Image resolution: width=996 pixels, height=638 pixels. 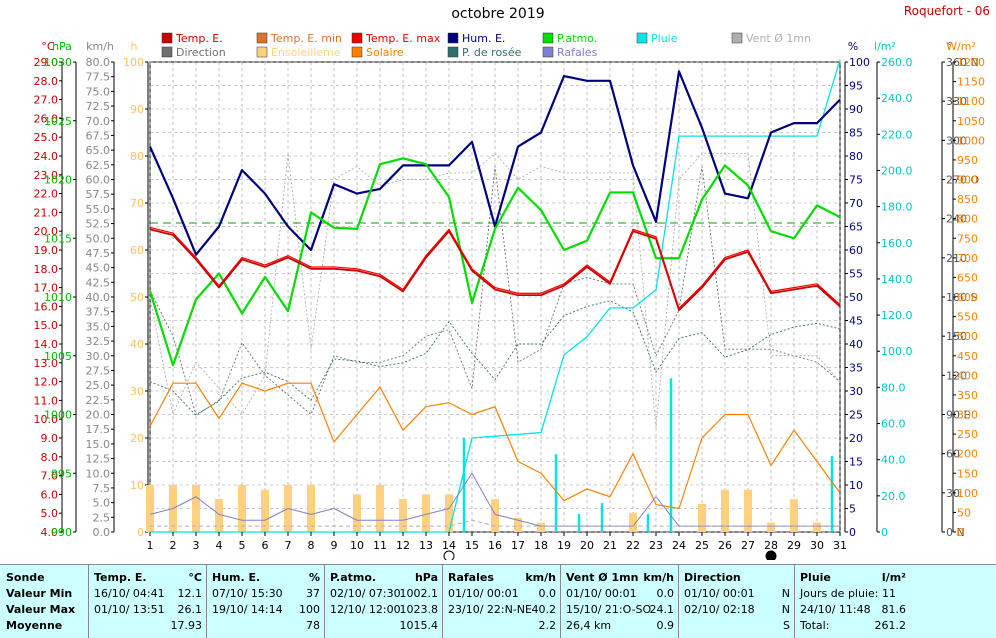 What do you see at coordinates (658, 577) in the screenshot?
I see `summary-cell-value: km/h` at bounding box center [658, 577].